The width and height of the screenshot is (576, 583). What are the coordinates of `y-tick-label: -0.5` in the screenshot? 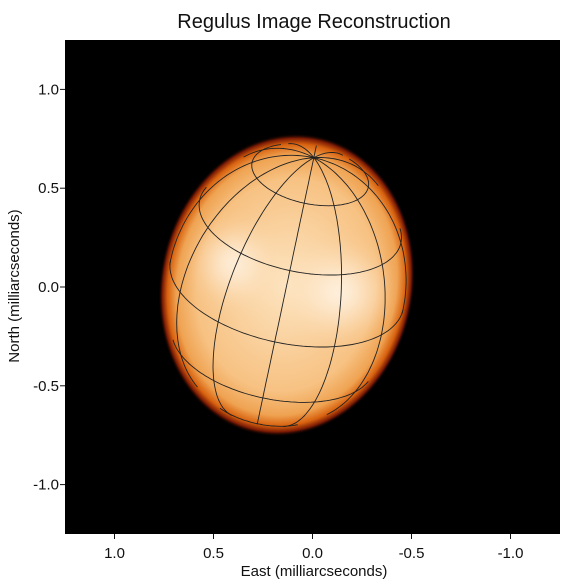 It's located at (46, 386).